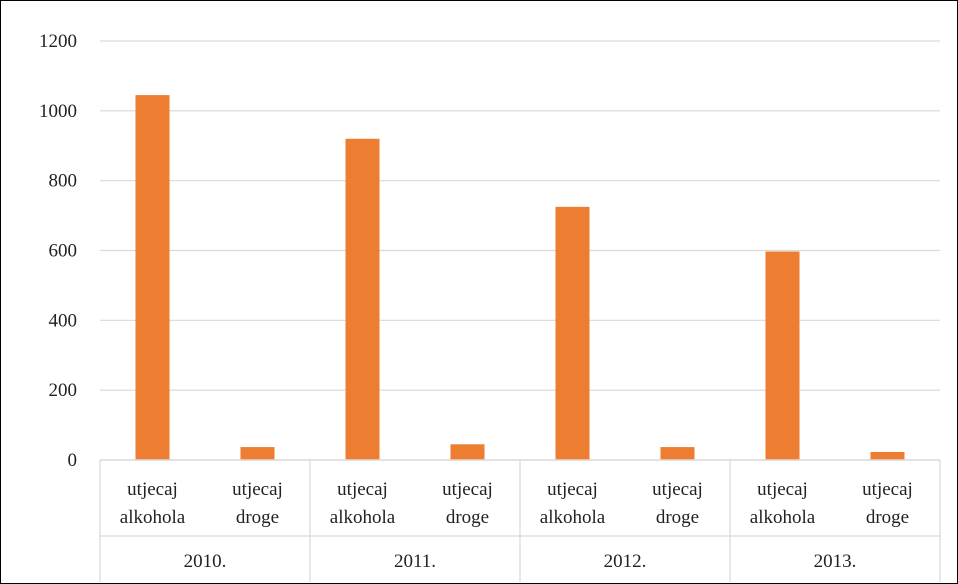  I want to click on y-tick-label: 200, so click(63, 390).